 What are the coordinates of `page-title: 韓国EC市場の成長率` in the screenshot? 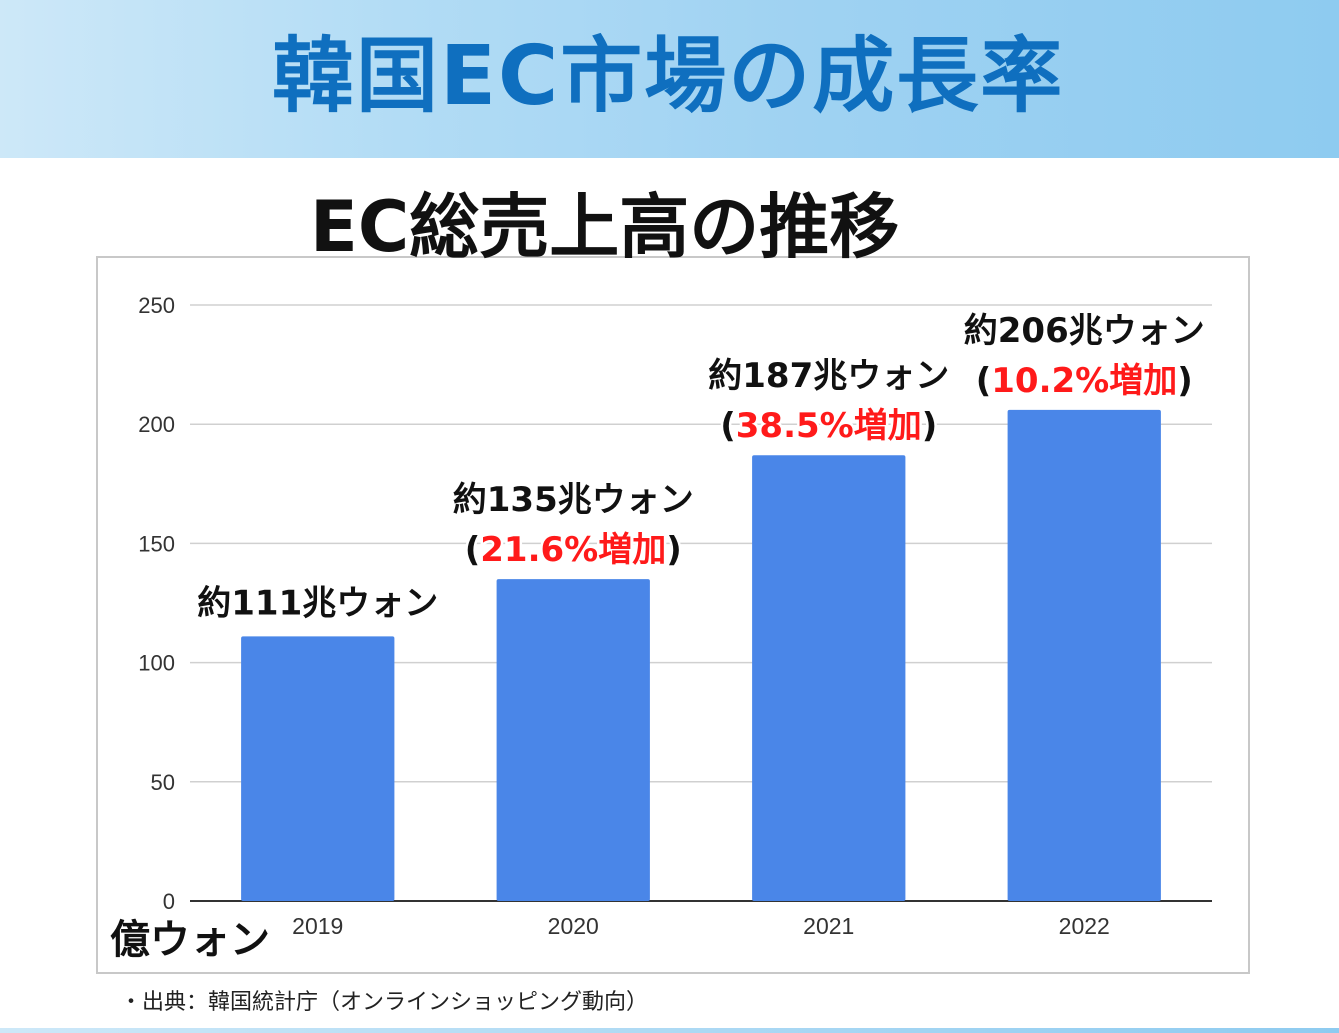 It's located at (668, 76).